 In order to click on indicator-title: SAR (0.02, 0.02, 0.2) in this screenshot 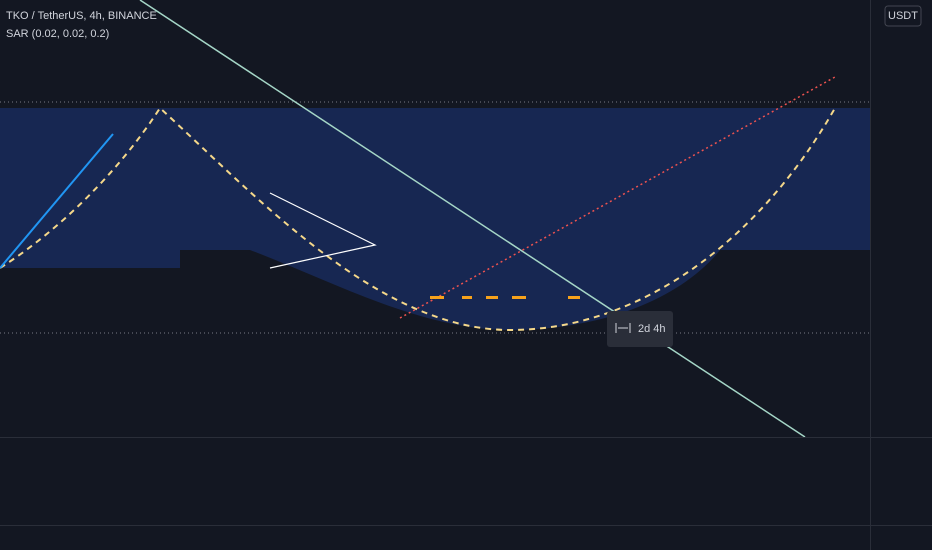, I will do `click(57, 34)`.